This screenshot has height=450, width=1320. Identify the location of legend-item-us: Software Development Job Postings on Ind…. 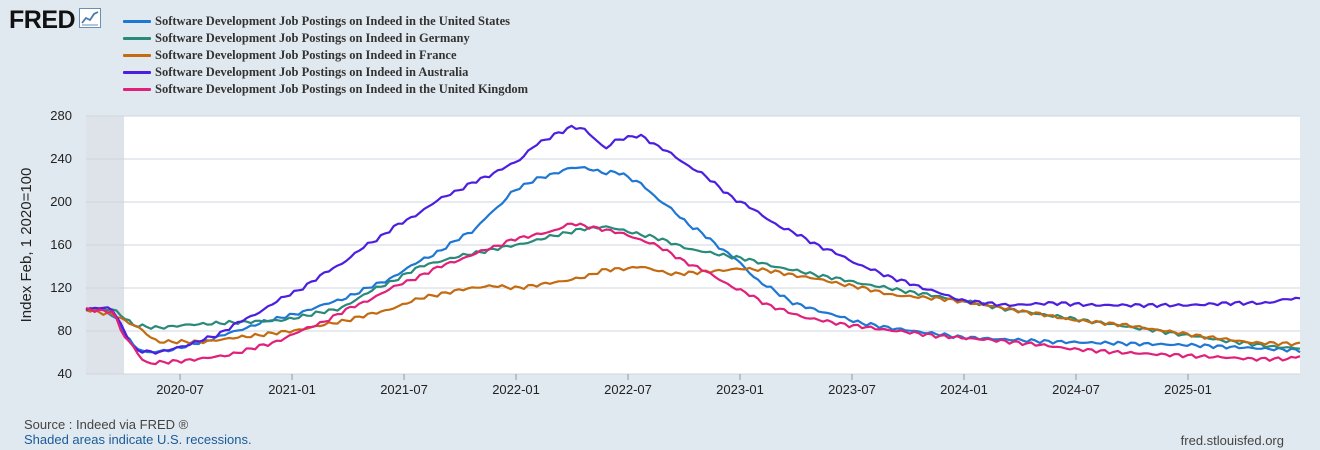
(325, 21).